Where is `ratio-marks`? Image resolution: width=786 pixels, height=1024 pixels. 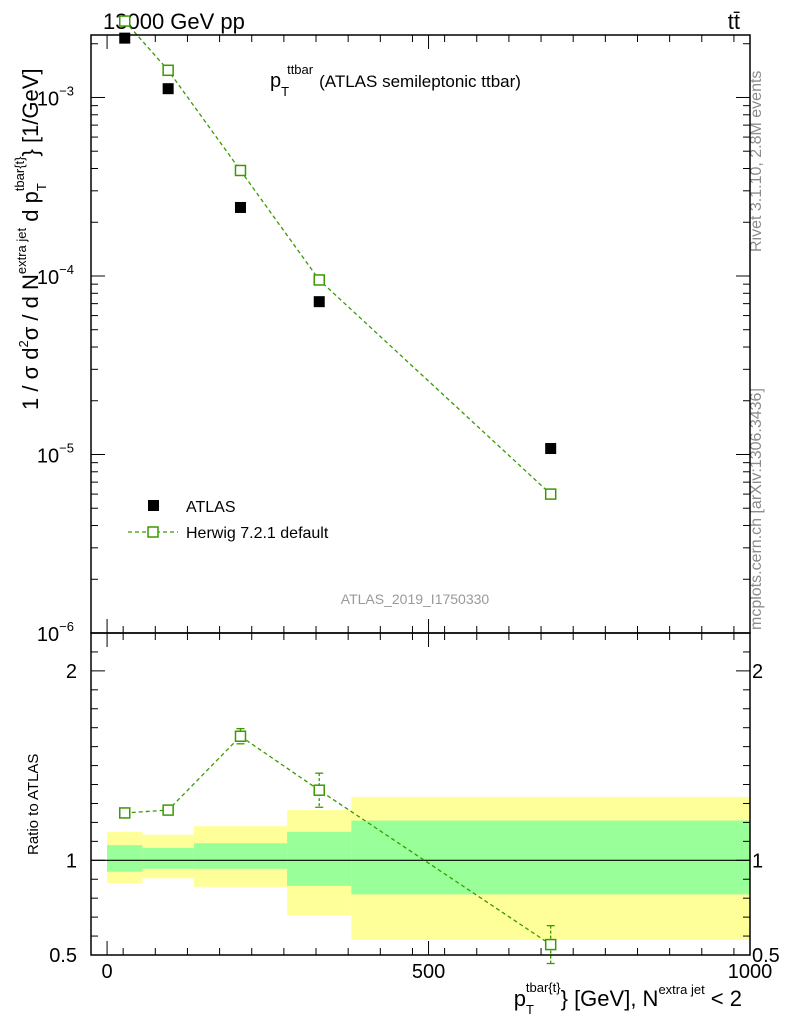 ratio-marks is located at coordinates (338, 846).